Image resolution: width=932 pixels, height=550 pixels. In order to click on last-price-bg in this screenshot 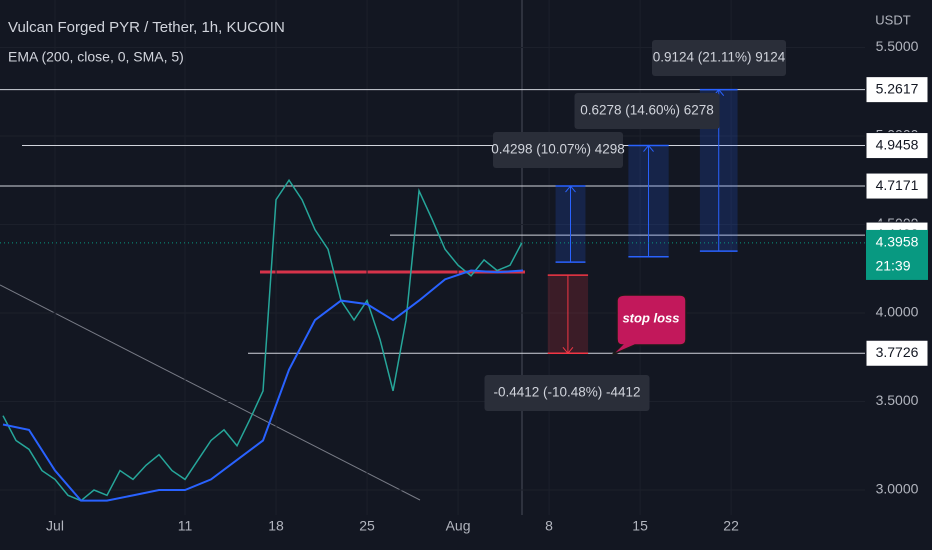, I will do `click(897, 254)`.